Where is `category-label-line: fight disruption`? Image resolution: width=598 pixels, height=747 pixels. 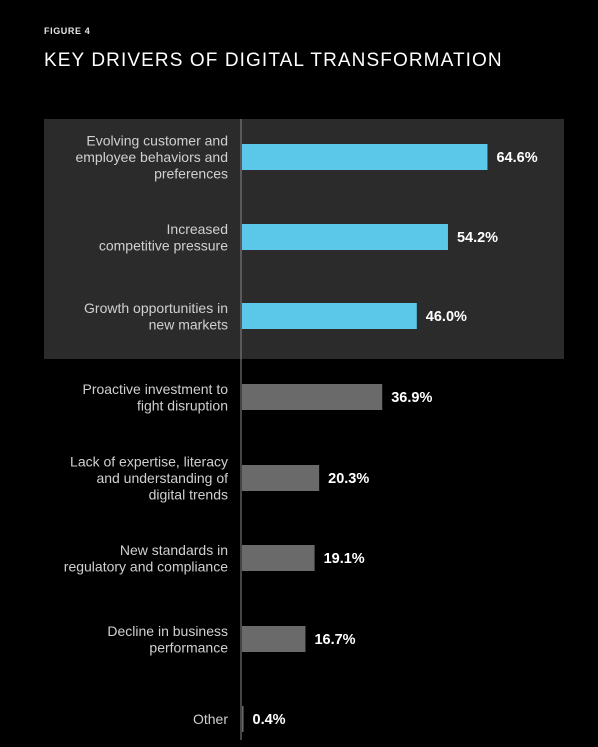 category-label-line: fight disruption is located at coordinates (182, 405).